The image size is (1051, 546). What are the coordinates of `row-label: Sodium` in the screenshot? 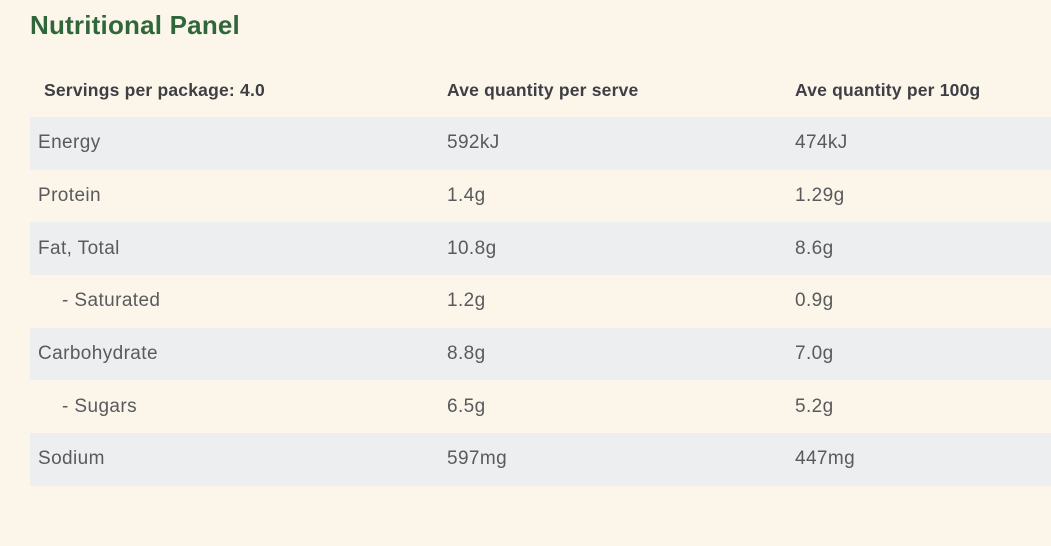 It's located at (71, 459).